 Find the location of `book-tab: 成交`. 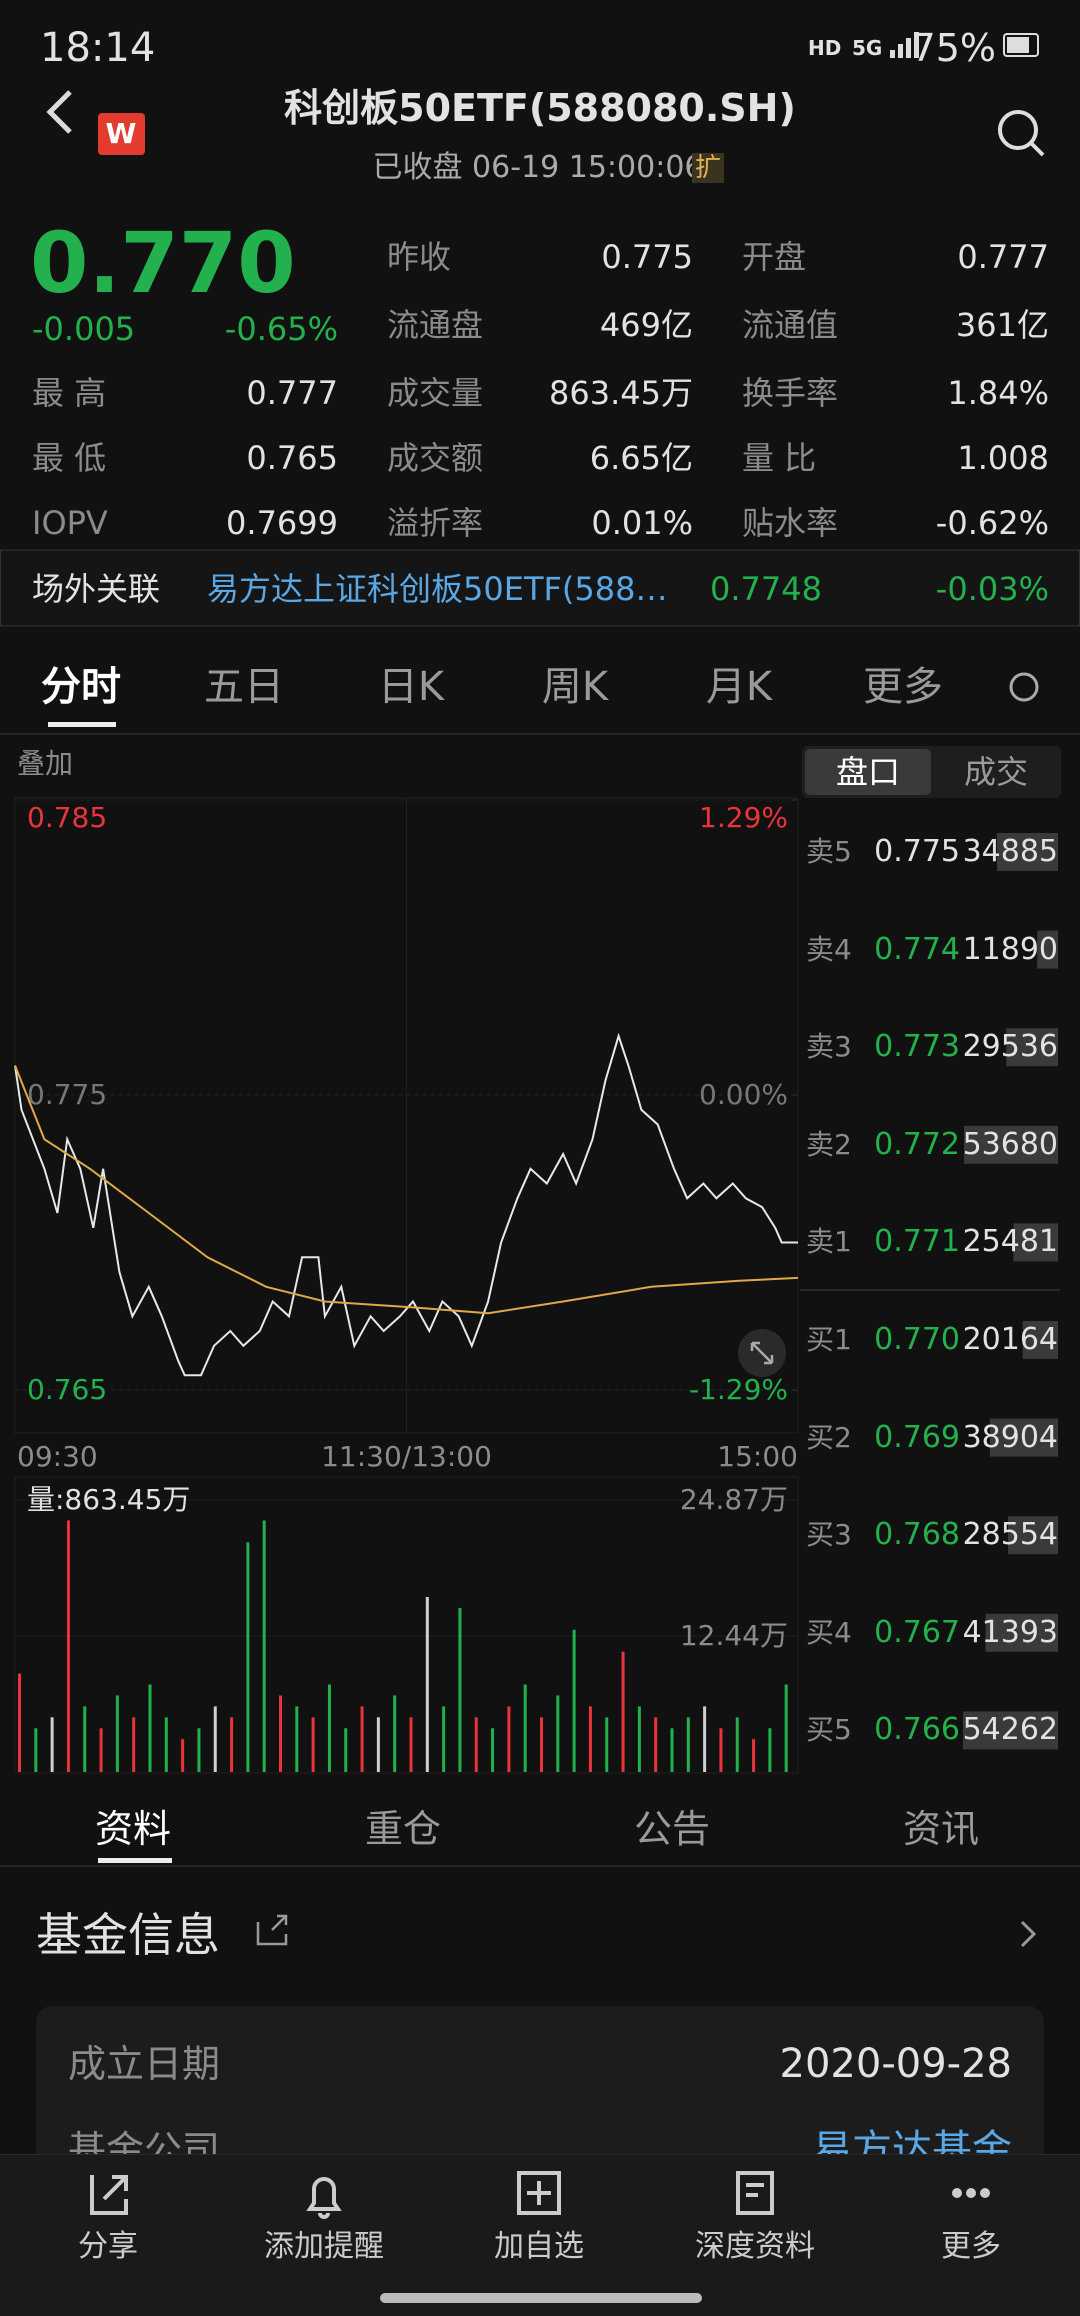

book-tab: 成交 is located at coordinates (996, 772).